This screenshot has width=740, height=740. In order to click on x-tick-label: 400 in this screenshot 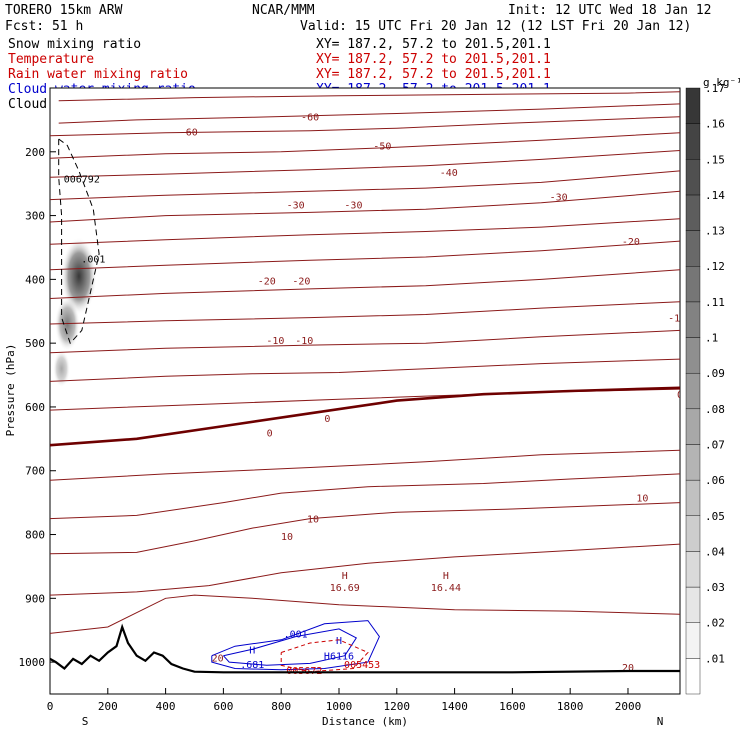, I will do `click(166, 706)`.